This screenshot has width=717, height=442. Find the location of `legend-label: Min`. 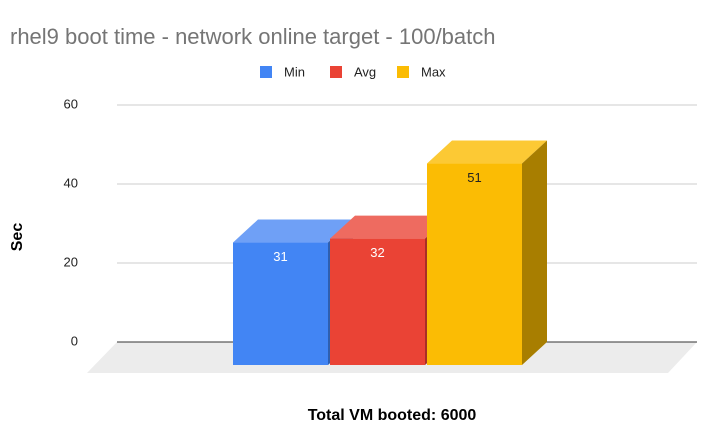

legend-label: Min is located at coordinates (294, 71).